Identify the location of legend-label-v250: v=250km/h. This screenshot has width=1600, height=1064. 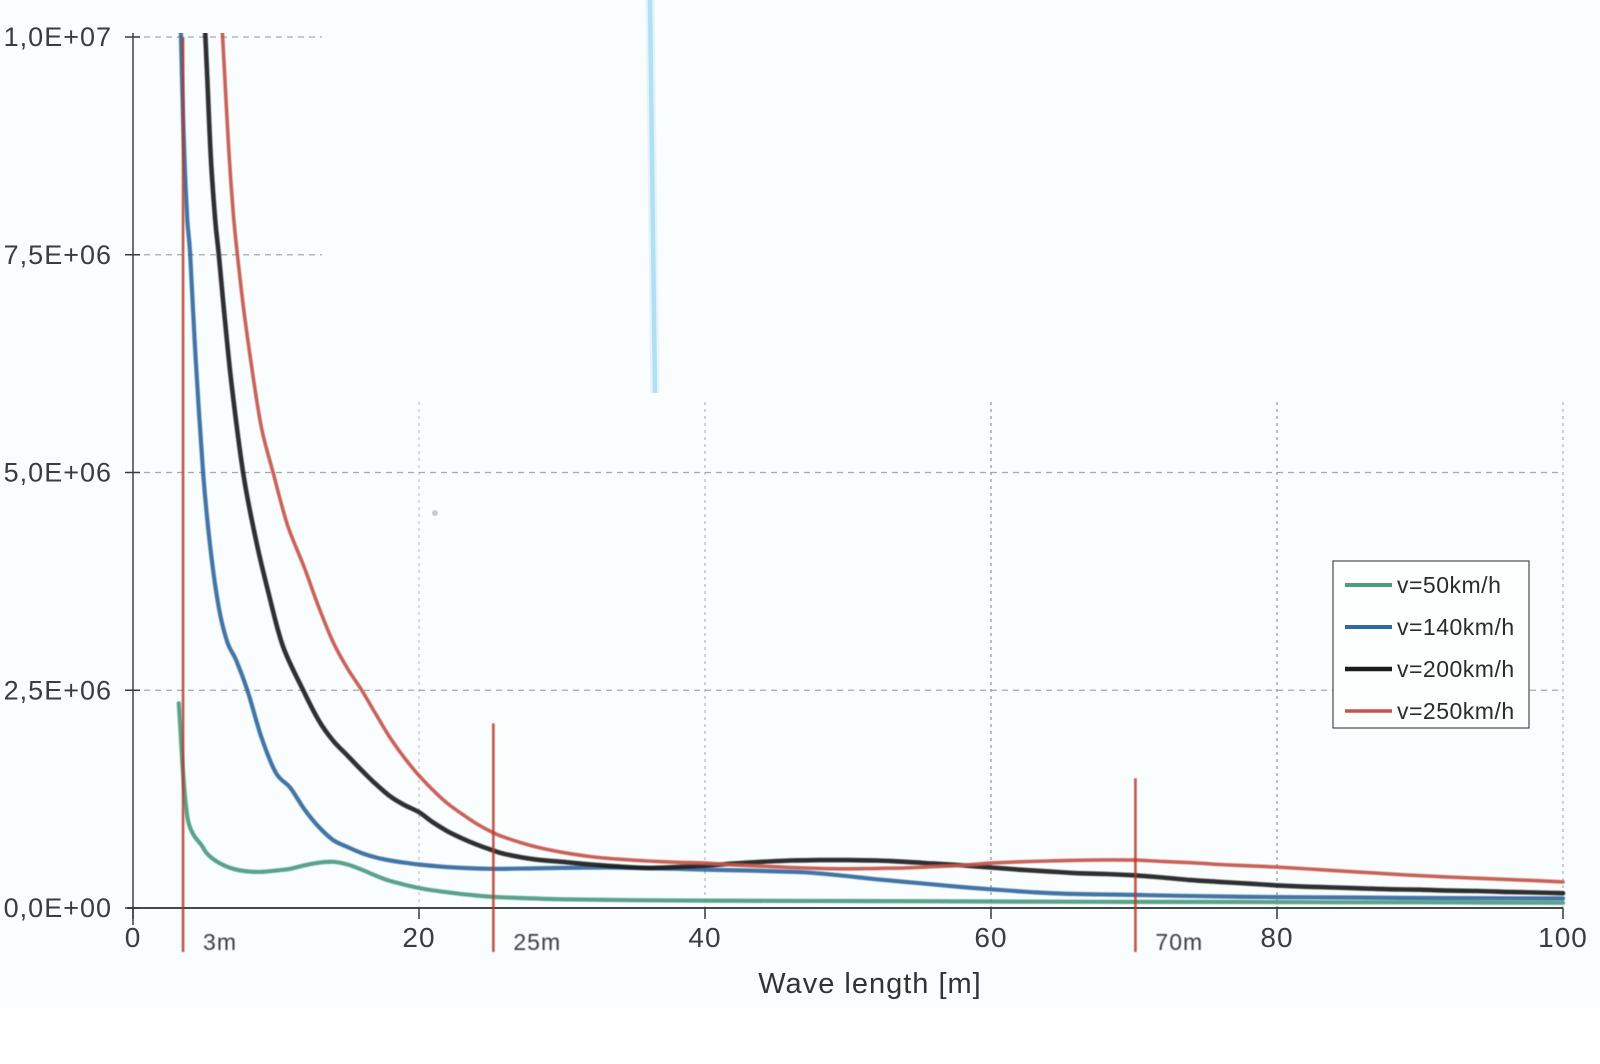
(1456, 711).